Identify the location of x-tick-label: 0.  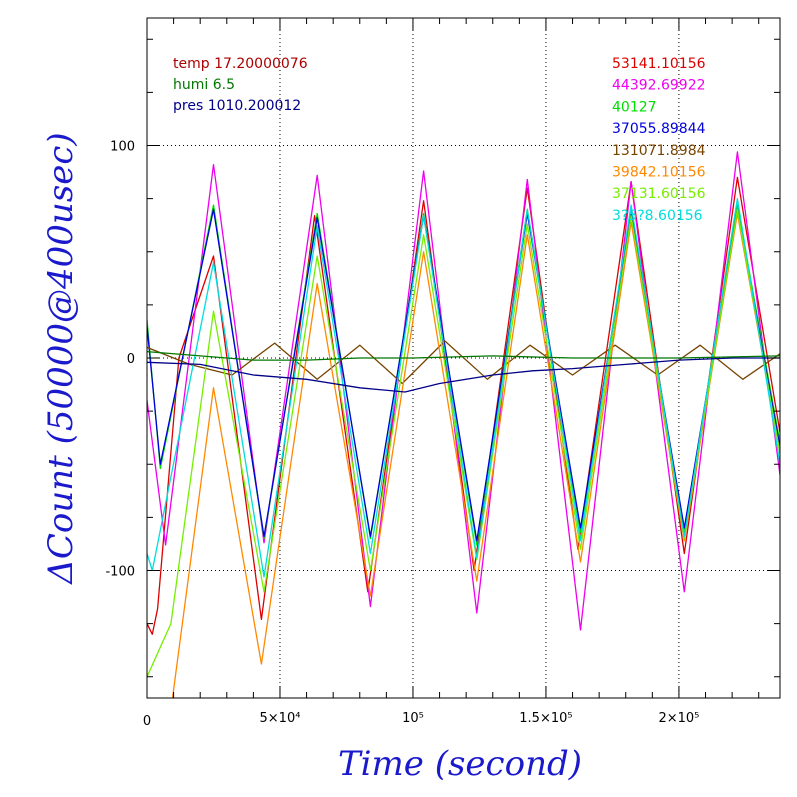
(147, 721).